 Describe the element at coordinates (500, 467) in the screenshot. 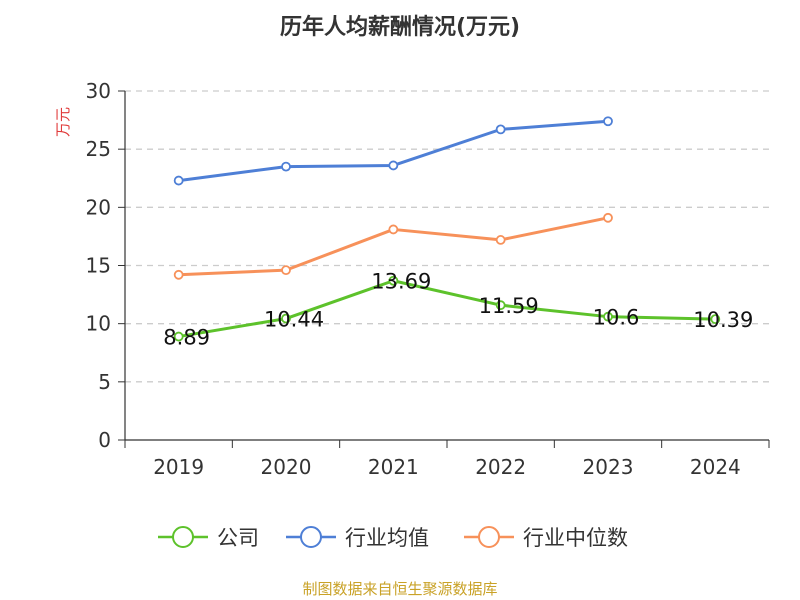

I see `x-tick-label: 2022` at that location.